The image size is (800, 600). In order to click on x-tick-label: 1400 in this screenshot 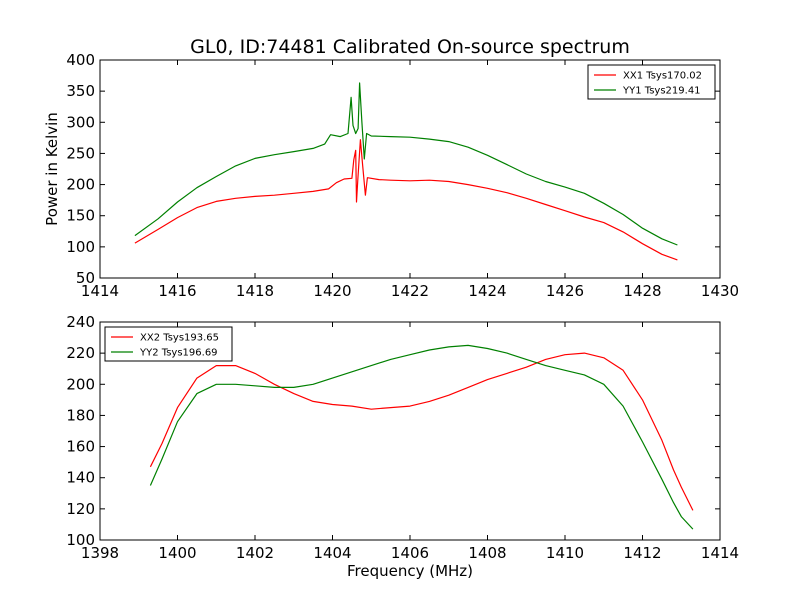, I will do `click(177, 553)`.